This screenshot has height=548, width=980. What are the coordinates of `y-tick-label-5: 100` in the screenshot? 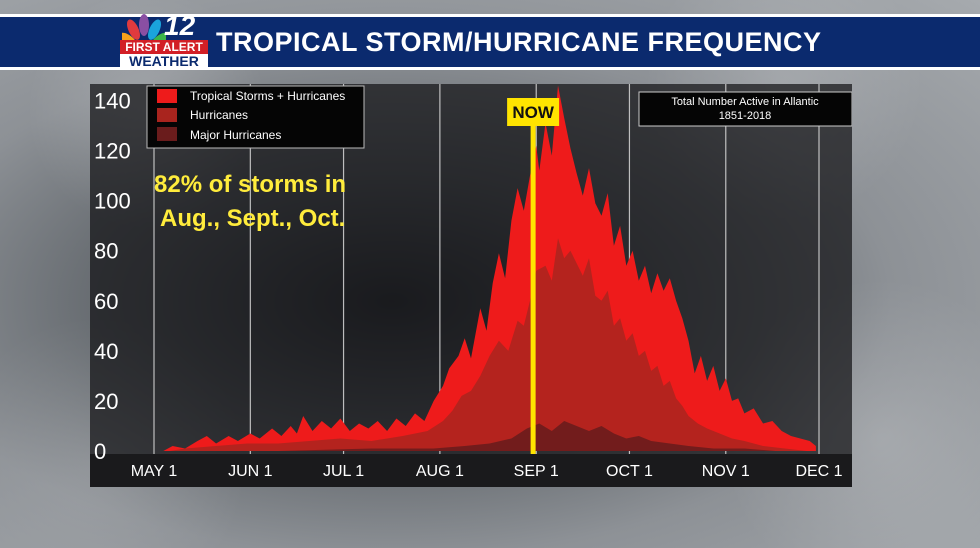 It's located at (112, 201).